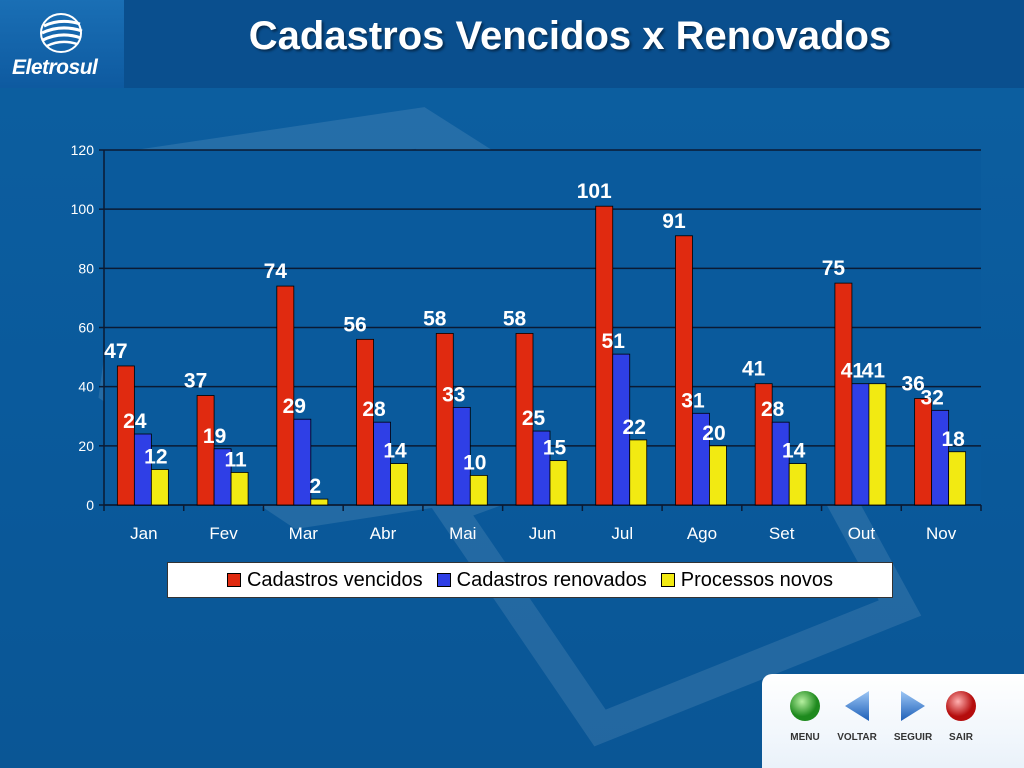  What do you see at coordinates (551, 579) in the screenshot?
I see `legend-label-renovados: Cadastros renovados` at bounding box center [551, 579].